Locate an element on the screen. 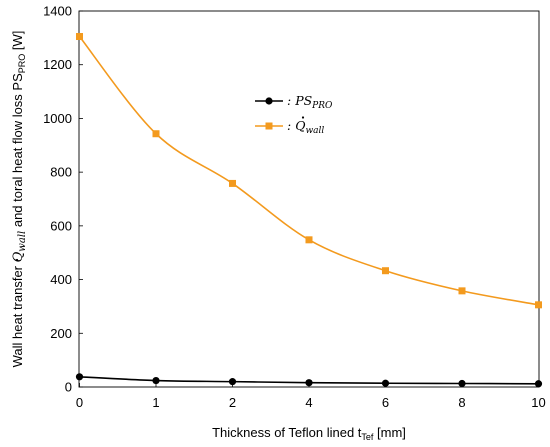 The width and height of the screenshot is (550, 447). y-tick-label: 400 is located at coordinates (61, 279).